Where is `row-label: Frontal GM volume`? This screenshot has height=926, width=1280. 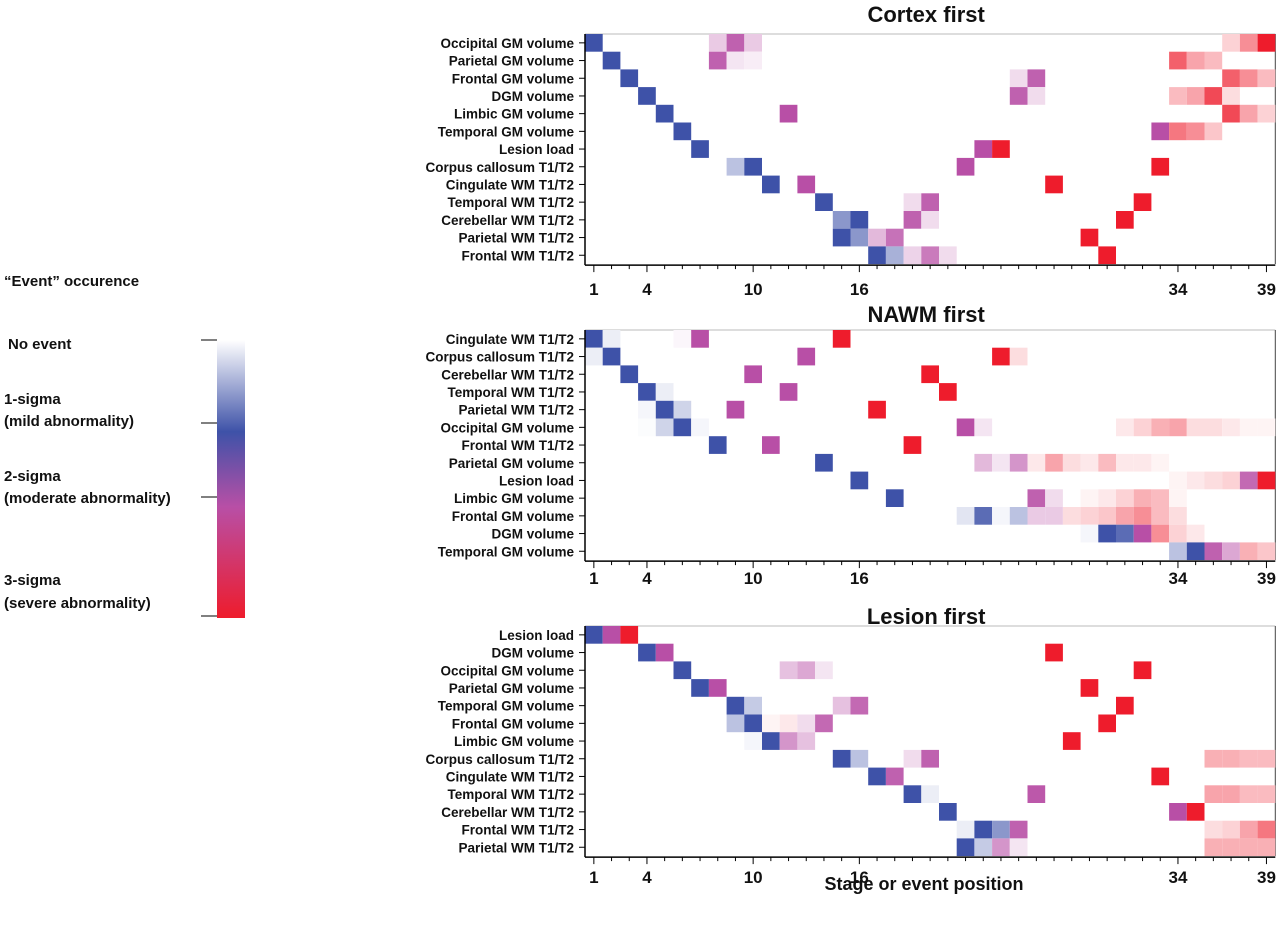 row-label: Frontal GM volume is located at coordinates (513, 723).